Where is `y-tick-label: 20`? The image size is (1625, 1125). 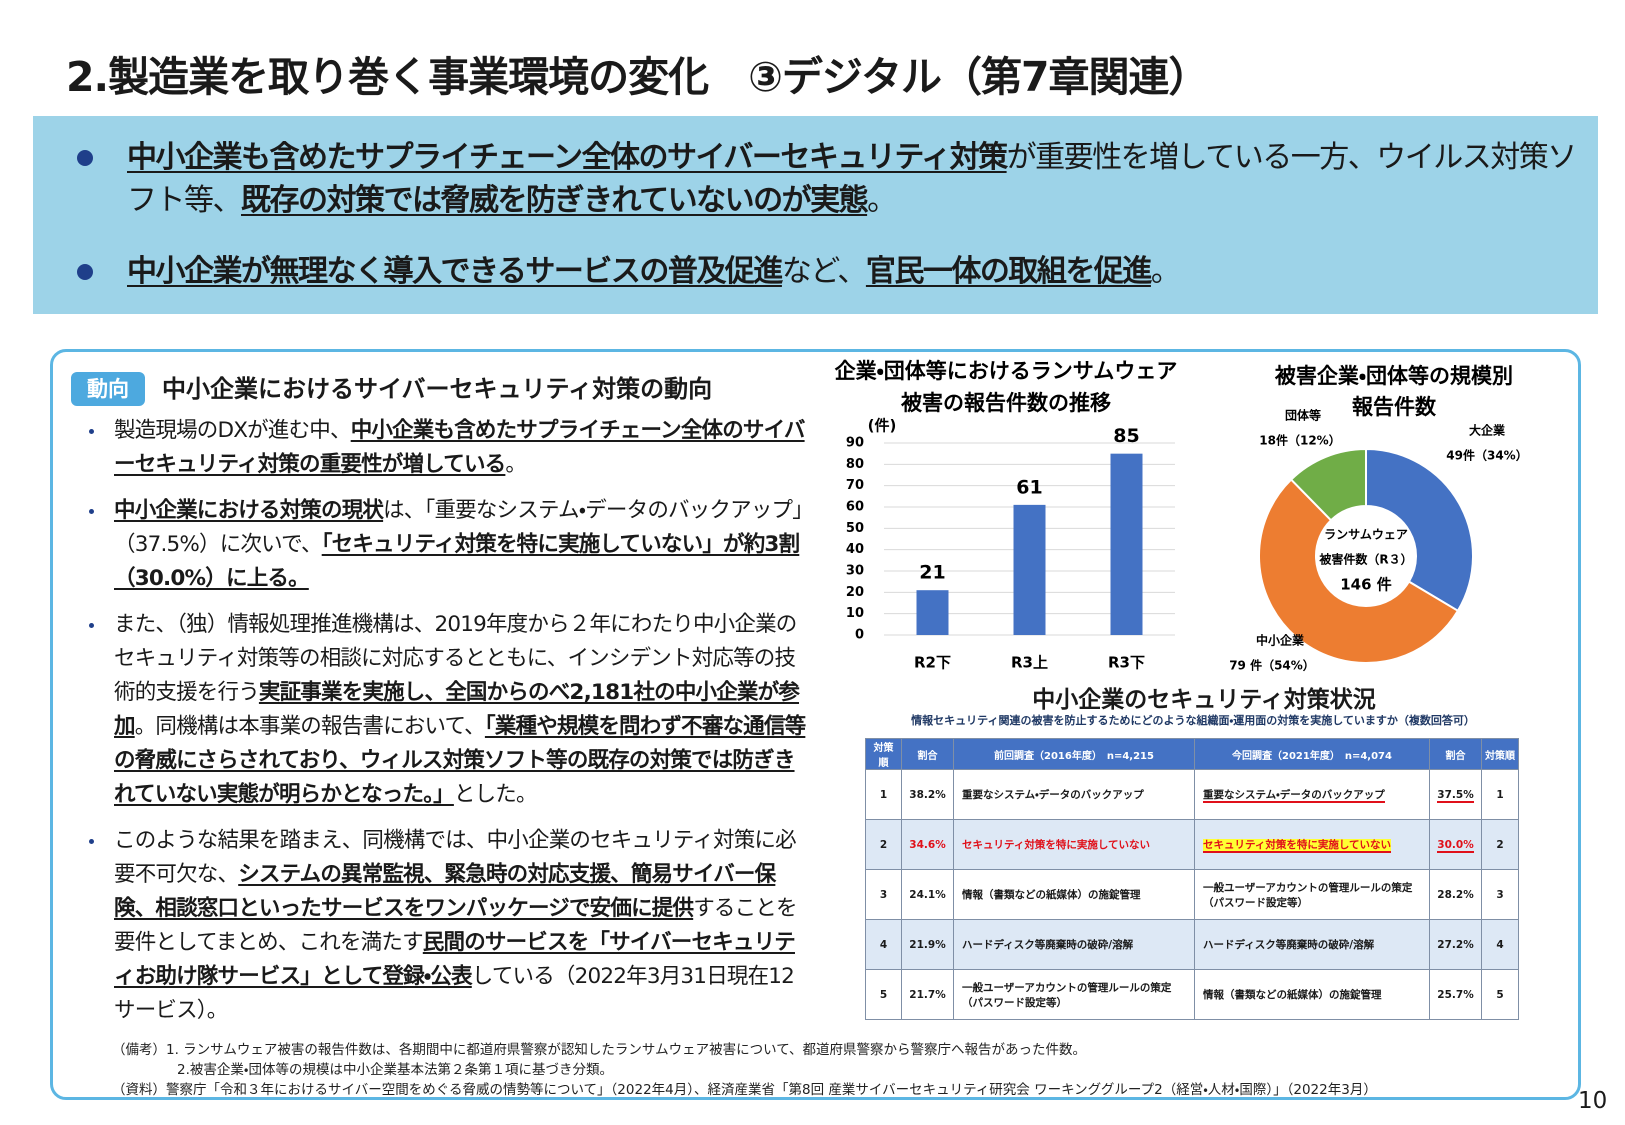
y-tick-label: 20 is located at coordinates (855, 592).